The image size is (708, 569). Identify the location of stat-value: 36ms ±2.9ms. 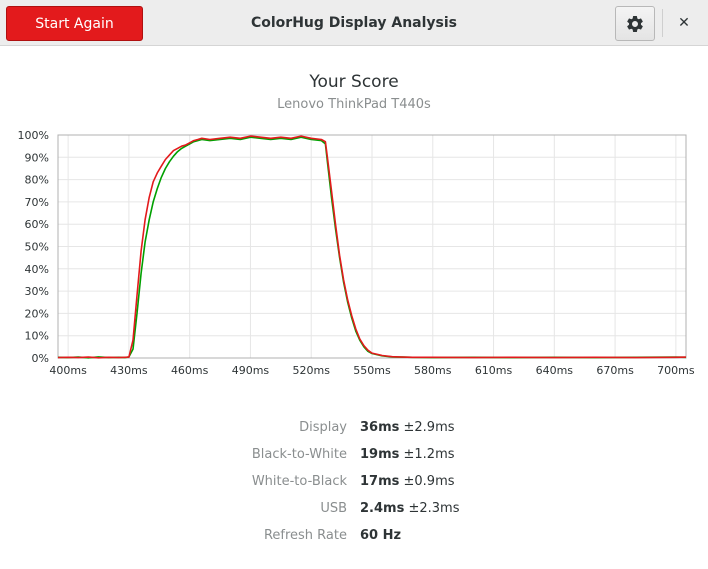
(407, 427).